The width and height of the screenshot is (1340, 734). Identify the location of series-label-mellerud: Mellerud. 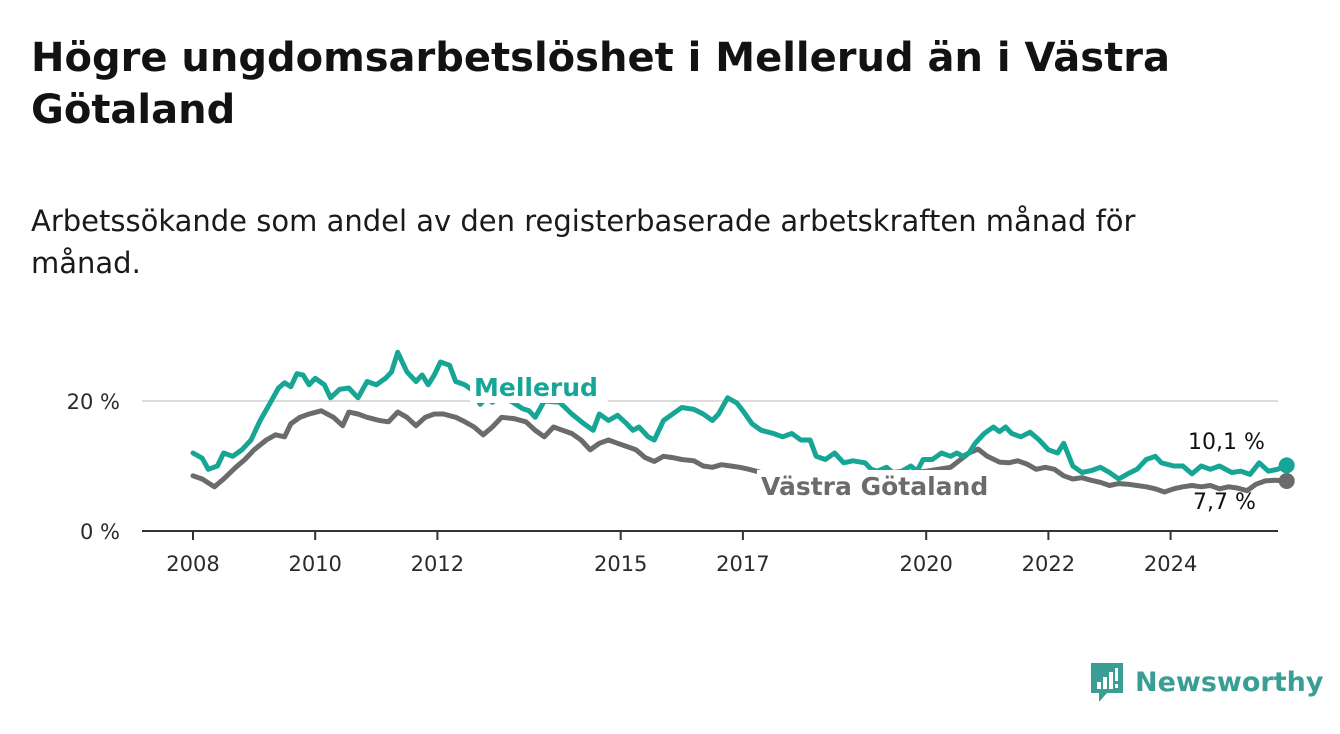
(536, 387).